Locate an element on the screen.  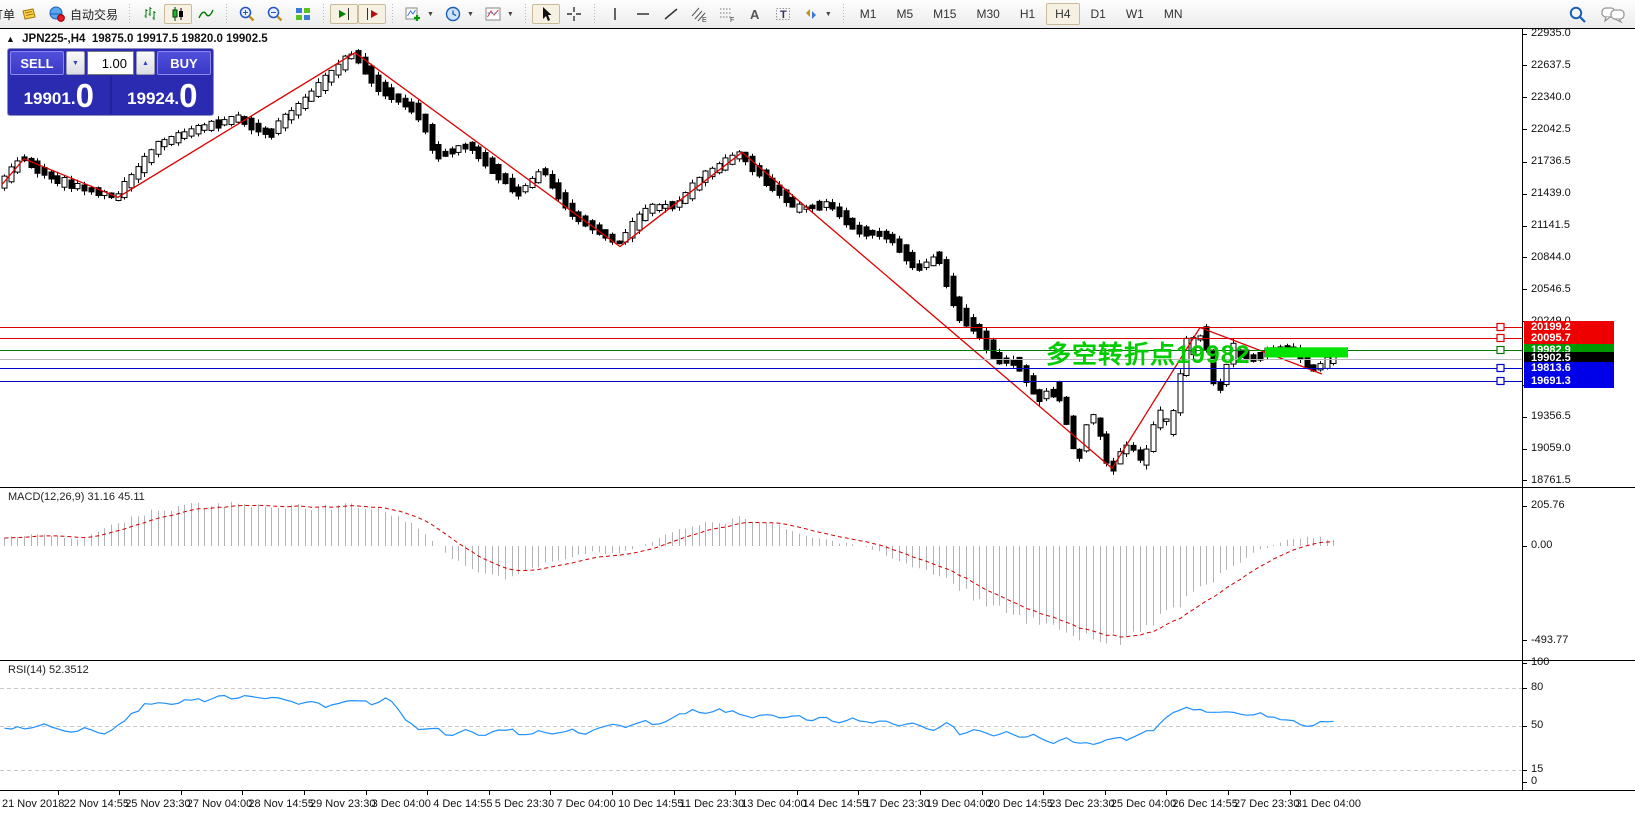
axis-tick-label: 19059.0 is located at coordinates (1551, 448).